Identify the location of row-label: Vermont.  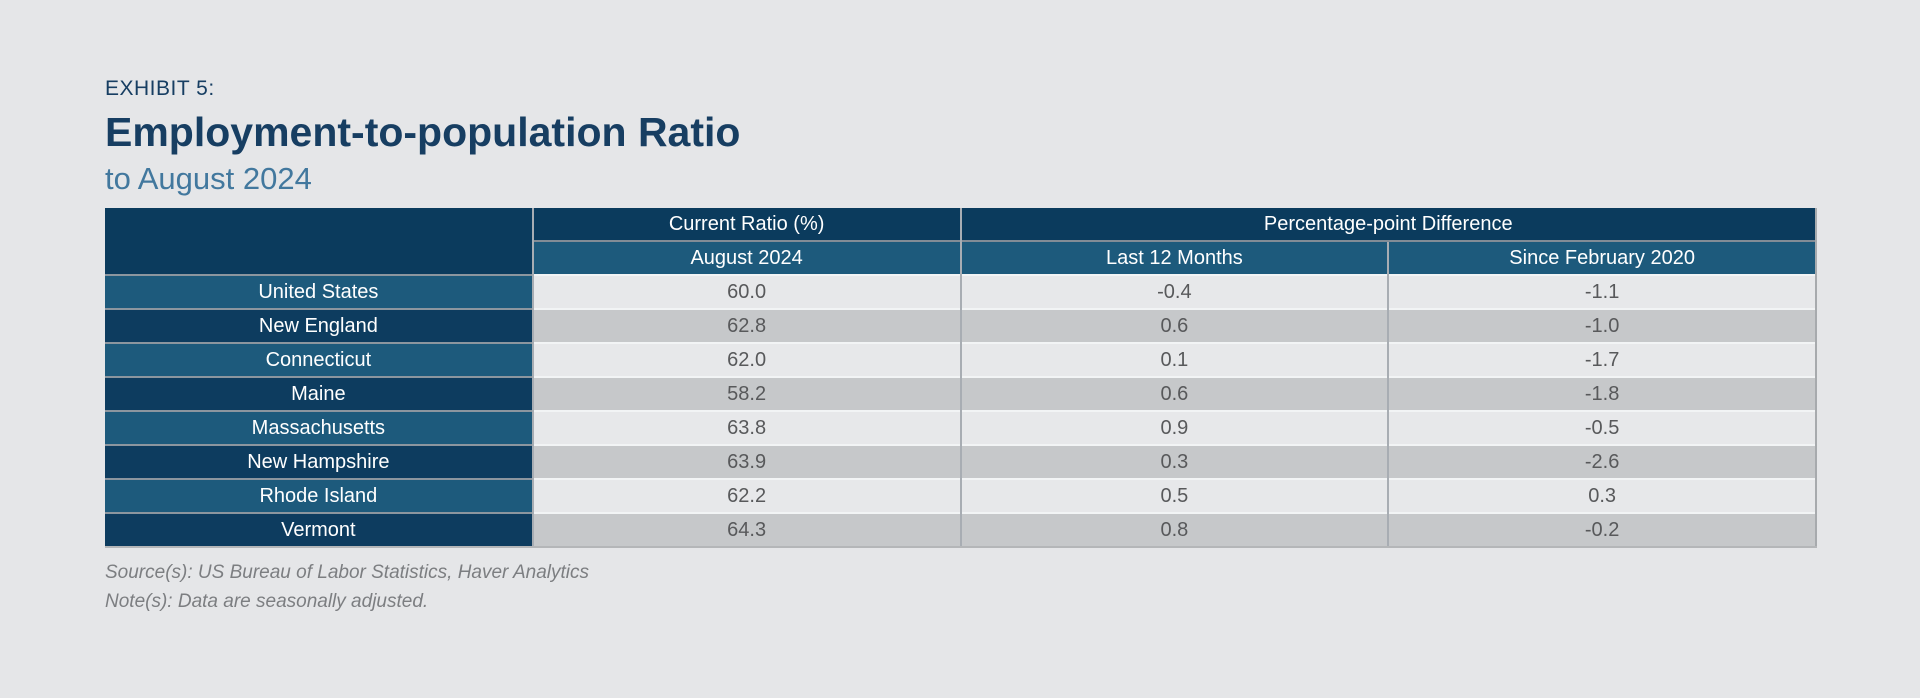
(319, 530).